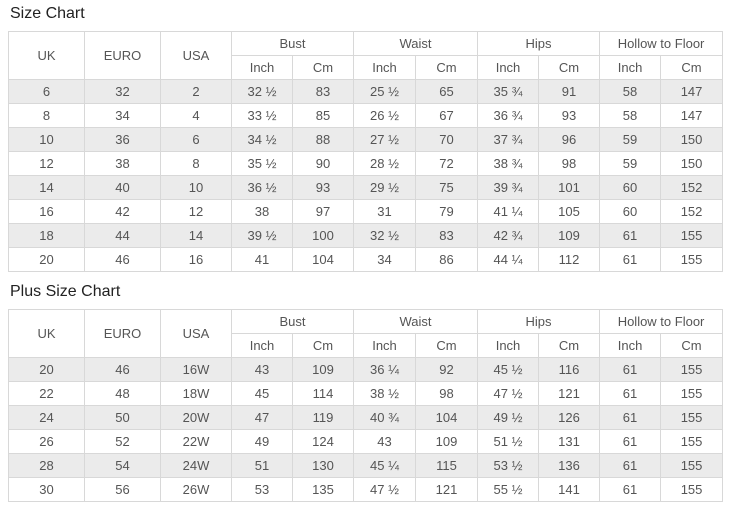  What do you see at coordinates (196, 139) in the screenshot?
I see `cell-usa: 6` at bounding box center [196, 139].